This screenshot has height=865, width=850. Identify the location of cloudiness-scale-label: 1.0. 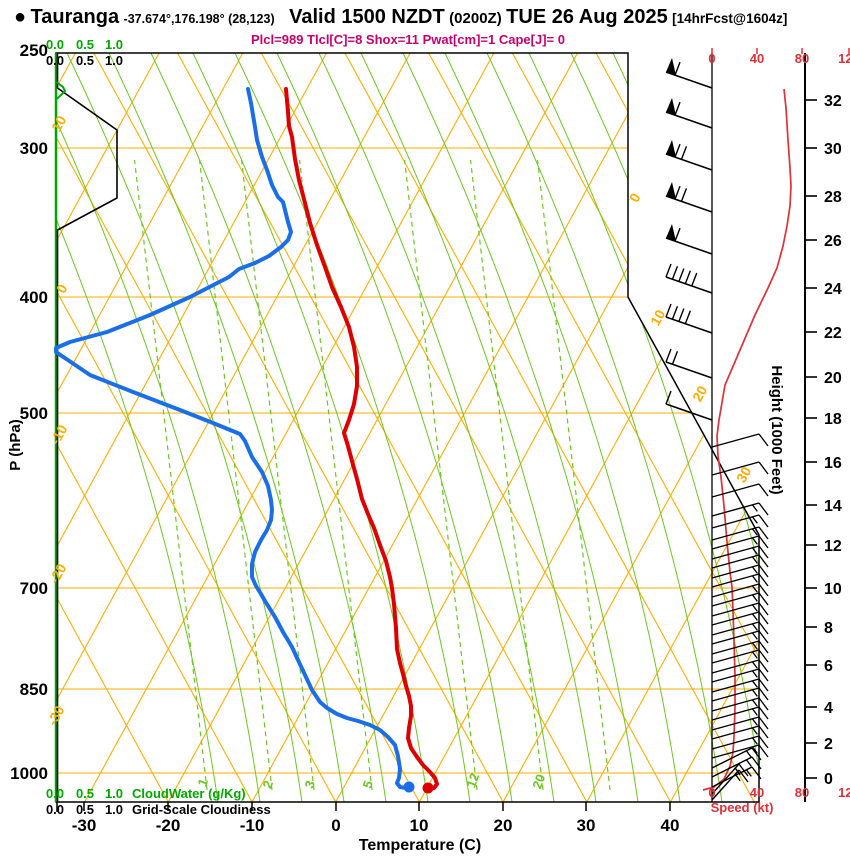
(114, 60).